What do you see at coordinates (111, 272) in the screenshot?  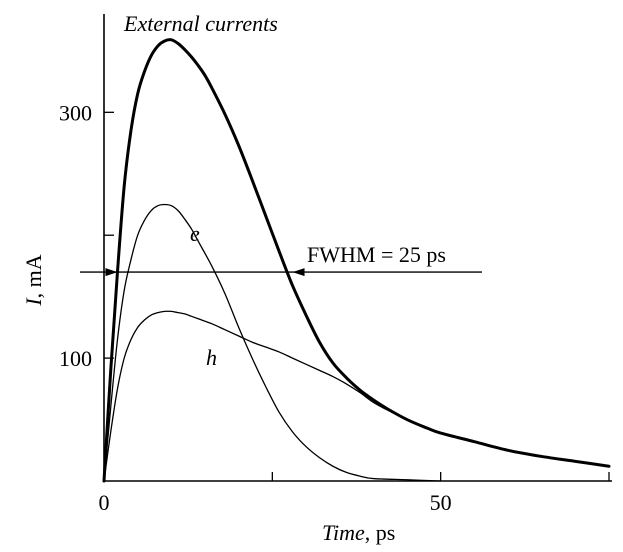 I see `fwhm-left-arrow` at bounding box center [111, 272].